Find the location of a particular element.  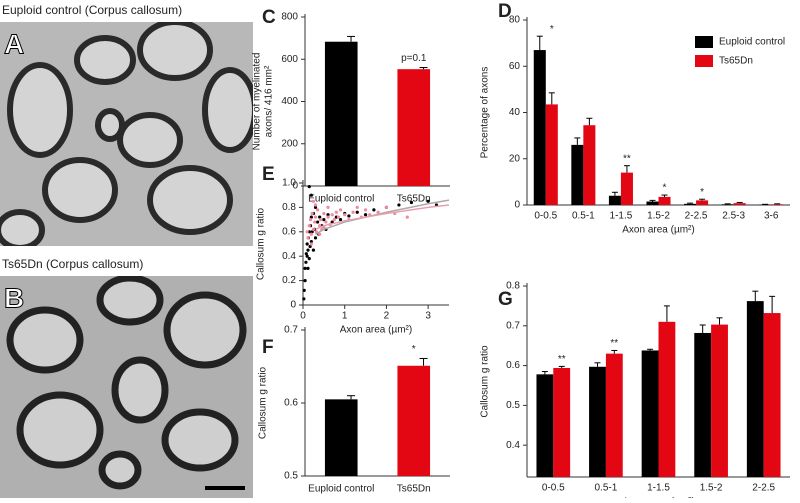

y-axis-label: Number of myelinated is located at coordinates (257, 102).